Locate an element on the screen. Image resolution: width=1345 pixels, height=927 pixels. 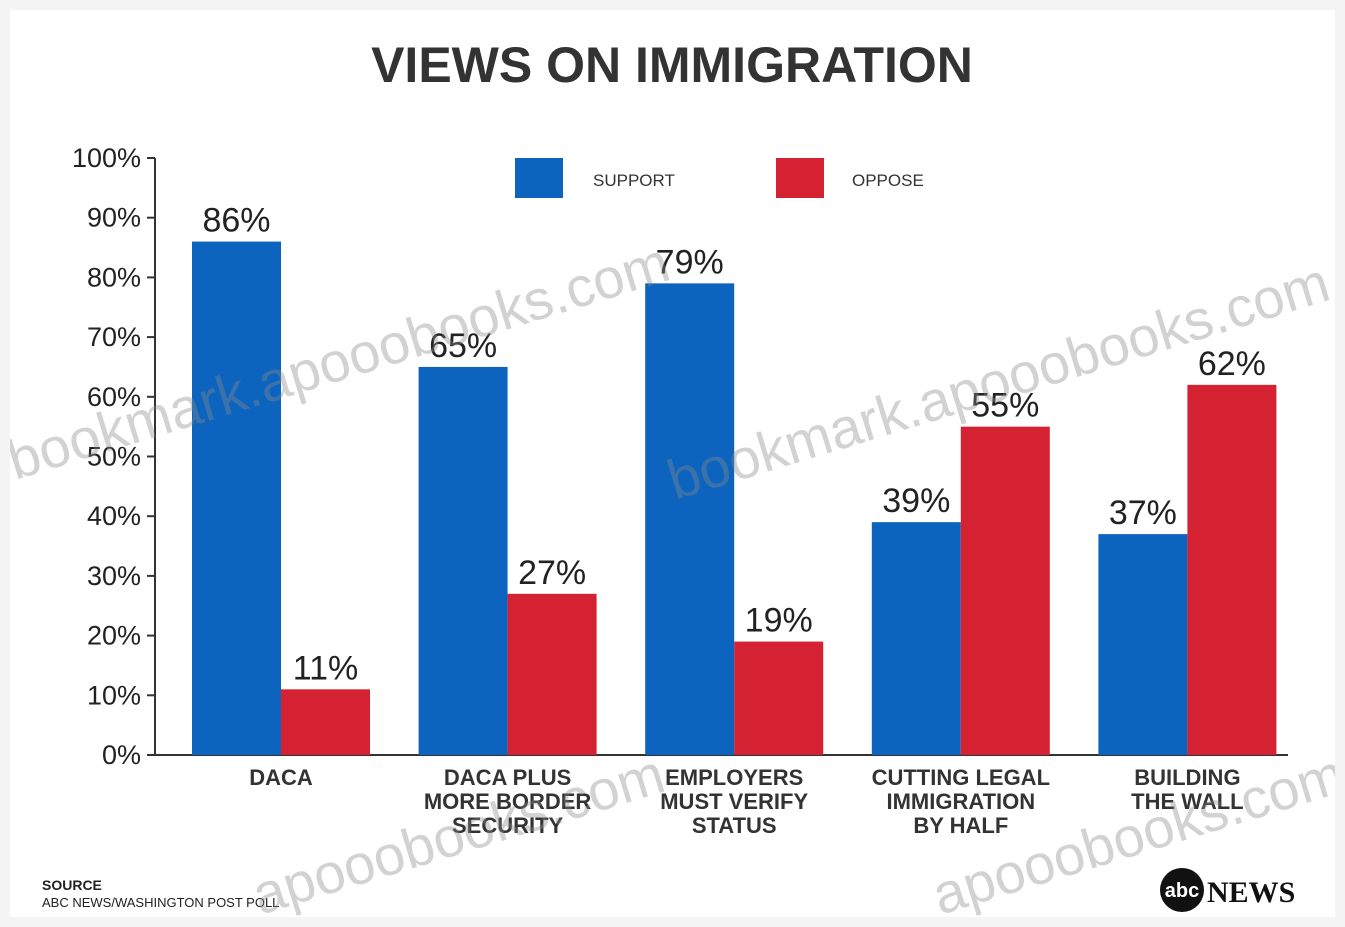
data-label: 86% is located at coordinates (236, 221).